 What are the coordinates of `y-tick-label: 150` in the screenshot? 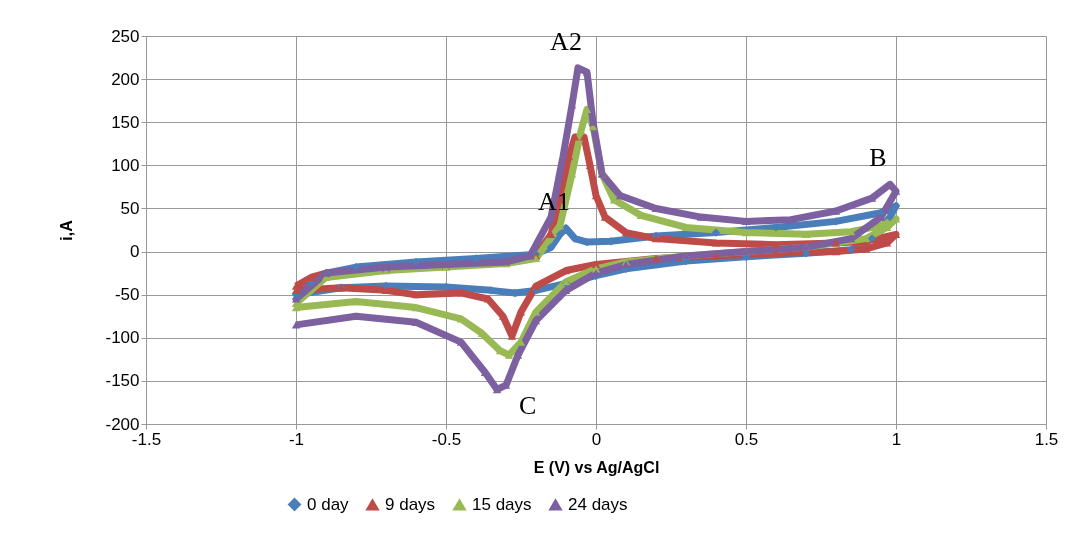 It's located at (125, 122).